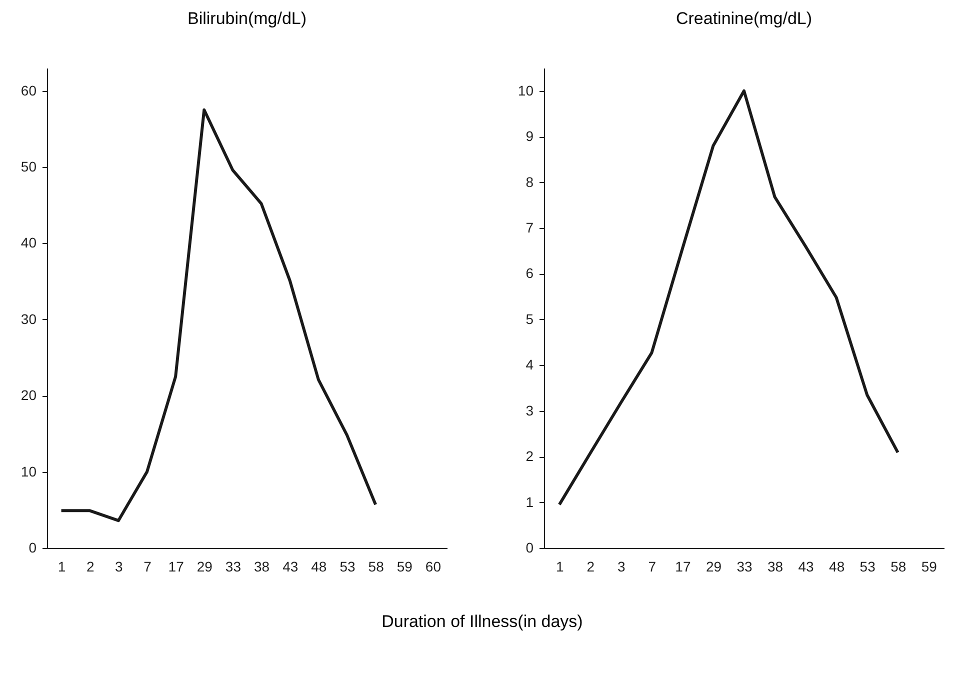  Describe the element at coordinates (530, 228) in the screenshot. I see `y-tick-label: 7` at that location.